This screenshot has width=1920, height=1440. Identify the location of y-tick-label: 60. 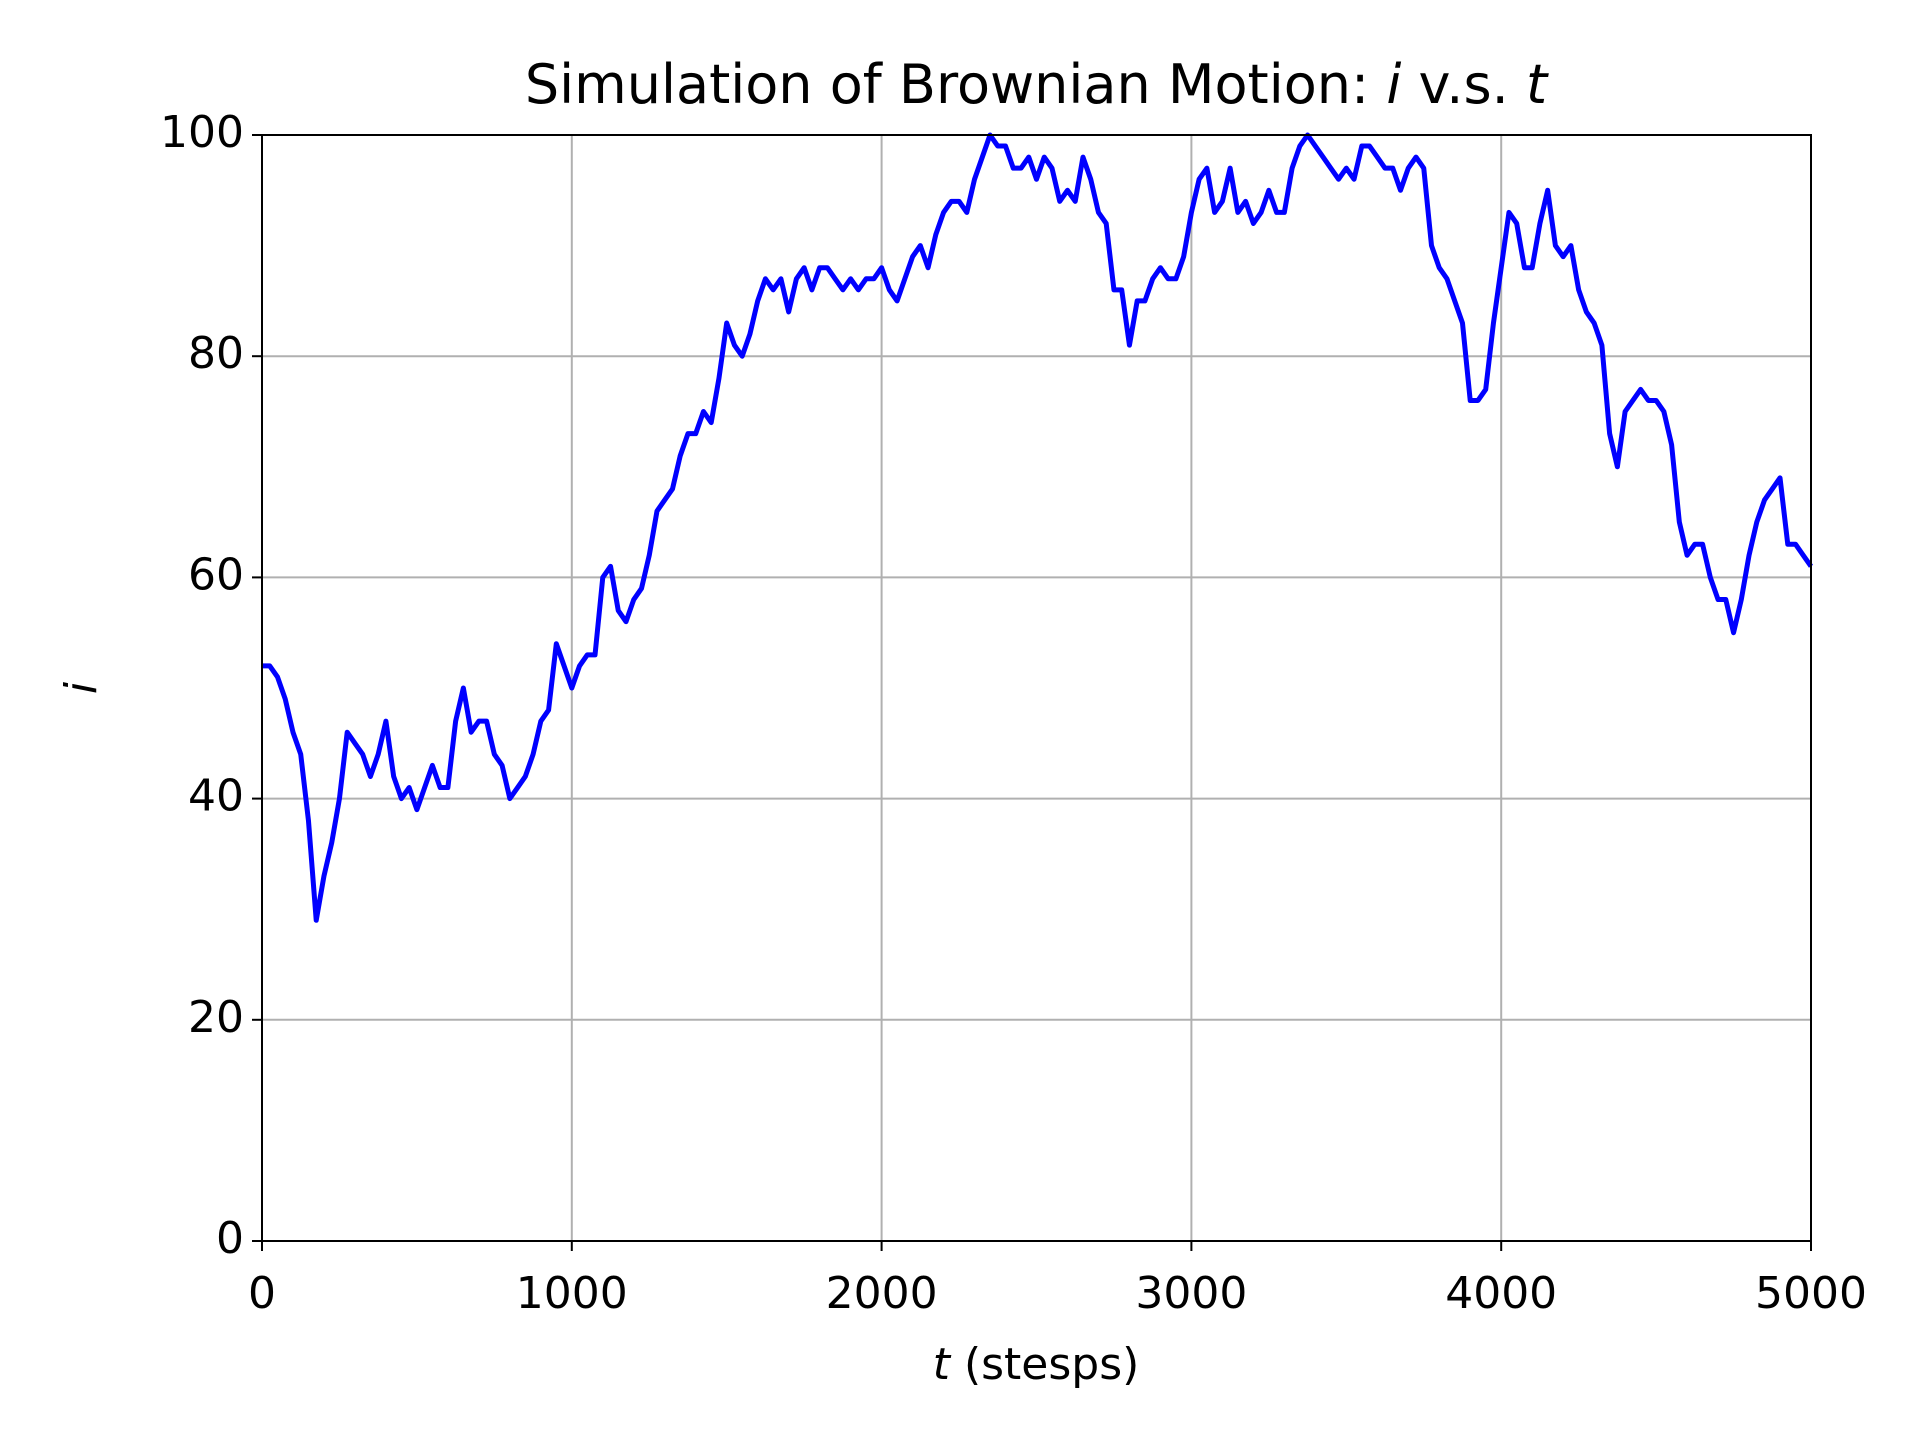
(216, 574).